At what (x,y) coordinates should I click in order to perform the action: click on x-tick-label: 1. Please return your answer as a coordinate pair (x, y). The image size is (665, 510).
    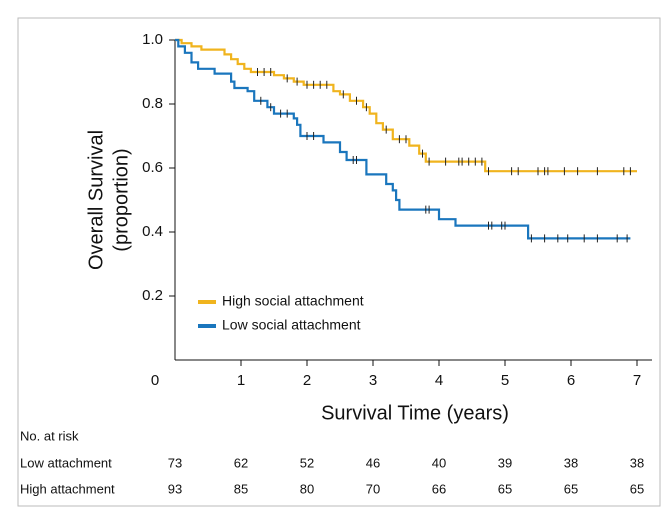
    Looking at the image, I should click on (241, 380).